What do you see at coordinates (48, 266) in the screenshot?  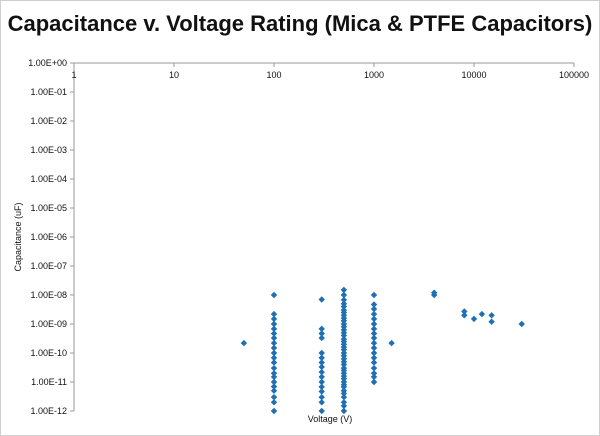 I see `y-tick-label: 1.00E-07` at bounding box center [48, 266].